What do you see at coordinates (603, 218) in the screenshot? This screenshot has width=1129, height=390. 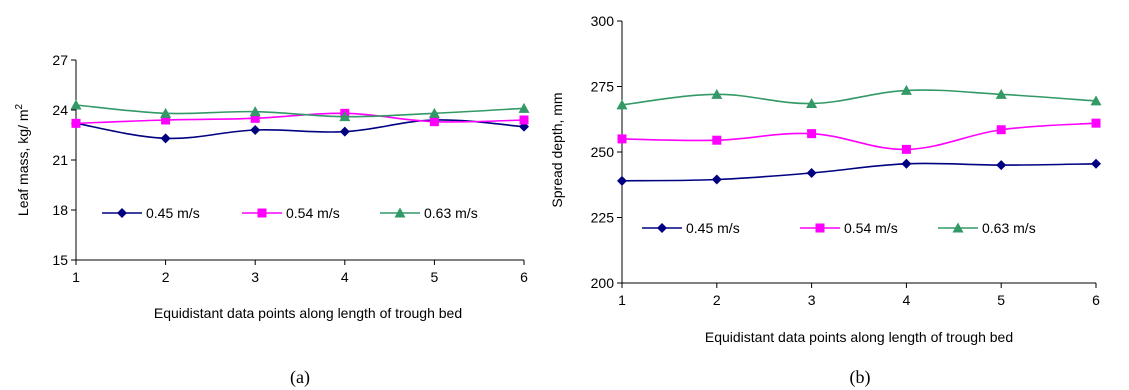 I see `y-tick-label: 225` at bounding box center [603, 218].